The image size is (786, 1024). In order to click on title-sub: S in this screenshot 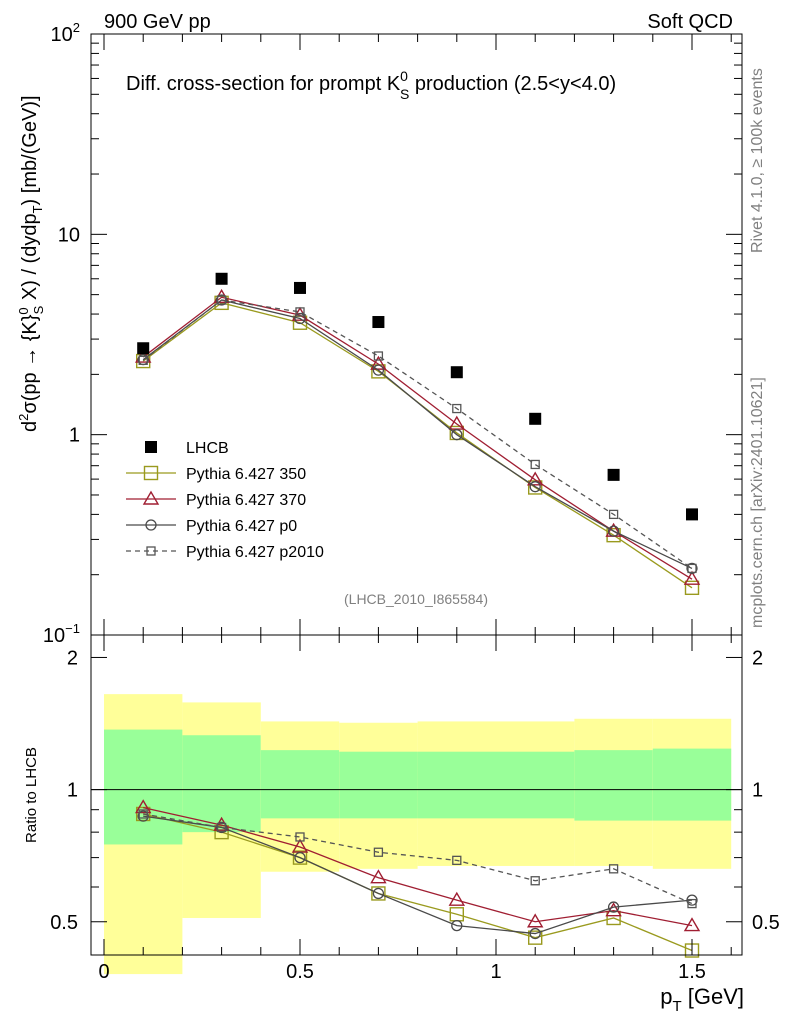, I will do `click(404, 94)`.